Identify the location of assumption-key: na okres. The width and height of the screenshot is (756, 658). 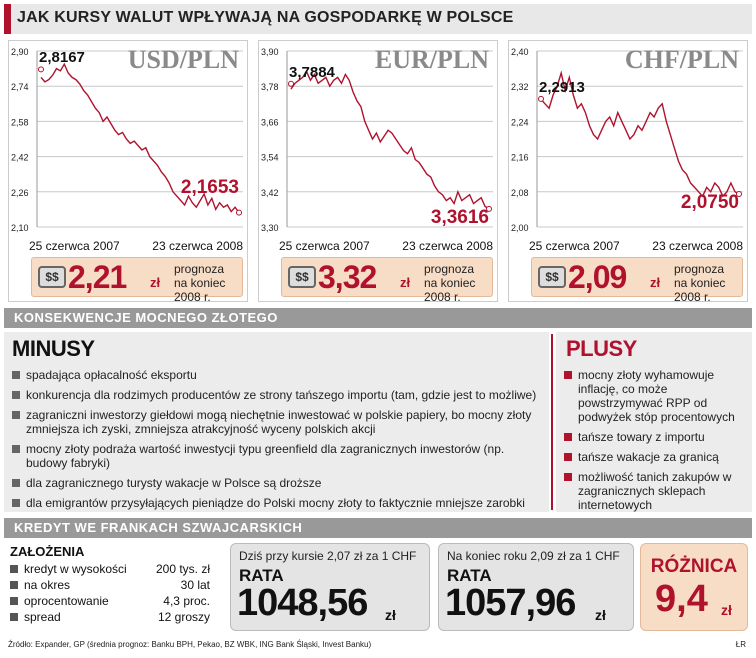
(47, 585).